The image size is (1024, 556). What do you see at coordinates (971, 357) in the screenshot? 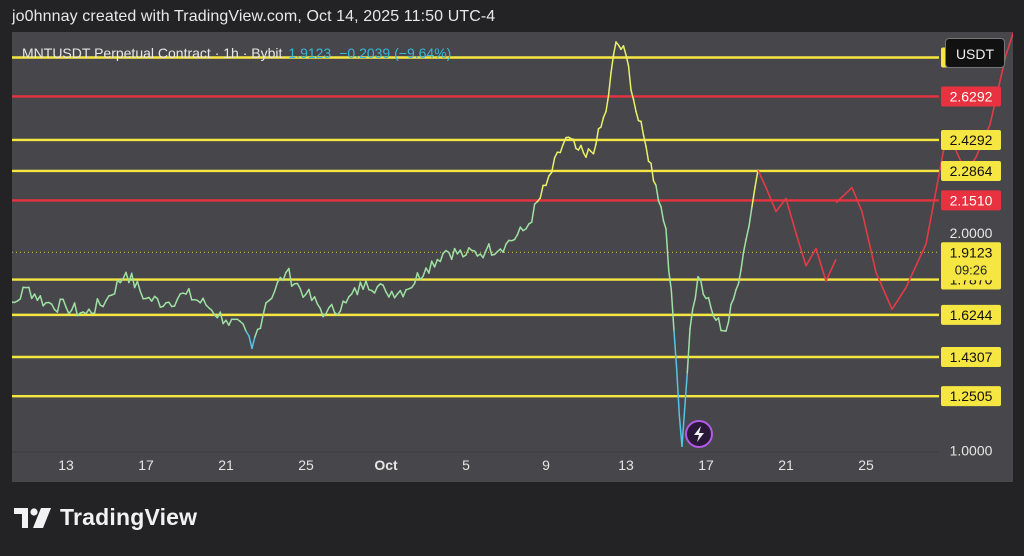
I see `level-label-1.4307: 1.4307` at bounding box center [971, 357].